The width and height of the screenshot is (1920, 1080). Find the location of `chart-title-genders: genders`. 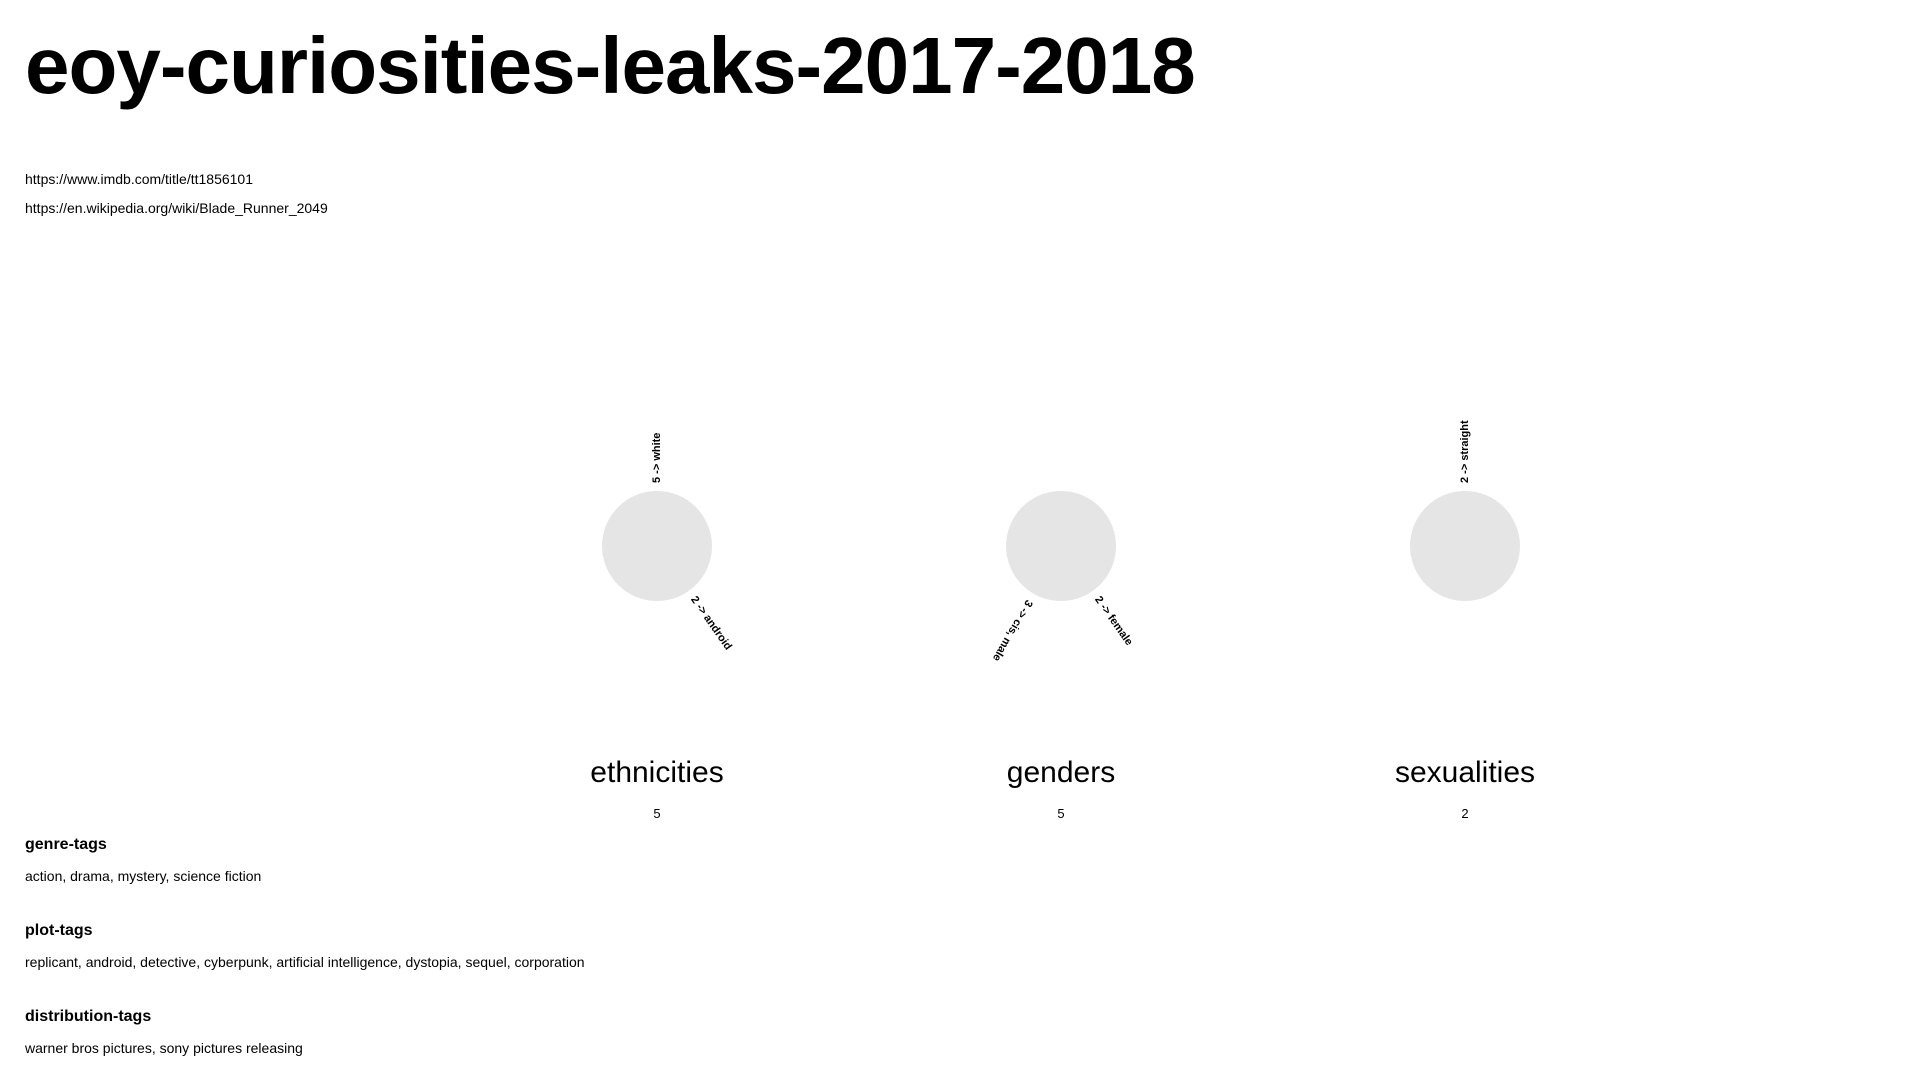

chart-title-genders: genders is located at coordinates (1061, 772).